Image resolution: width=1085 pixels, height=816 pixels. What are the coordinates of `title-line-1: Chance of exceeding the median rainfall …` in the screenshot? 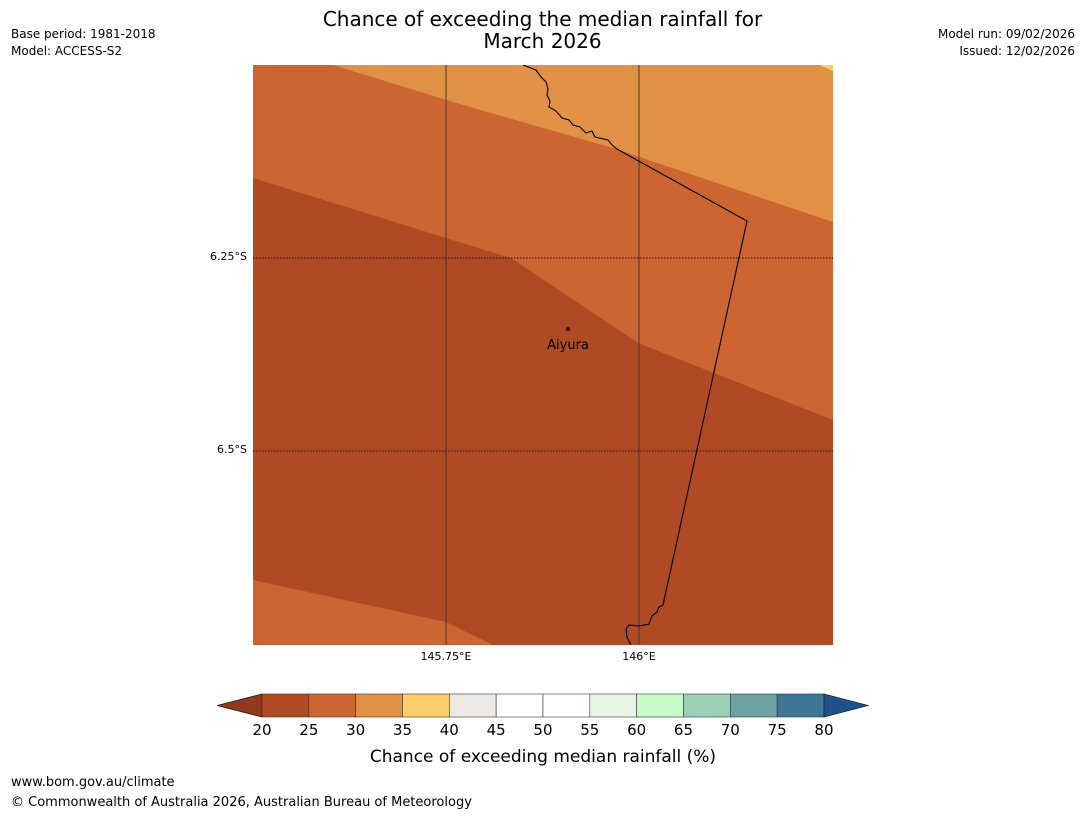 It's located at (542, 19).